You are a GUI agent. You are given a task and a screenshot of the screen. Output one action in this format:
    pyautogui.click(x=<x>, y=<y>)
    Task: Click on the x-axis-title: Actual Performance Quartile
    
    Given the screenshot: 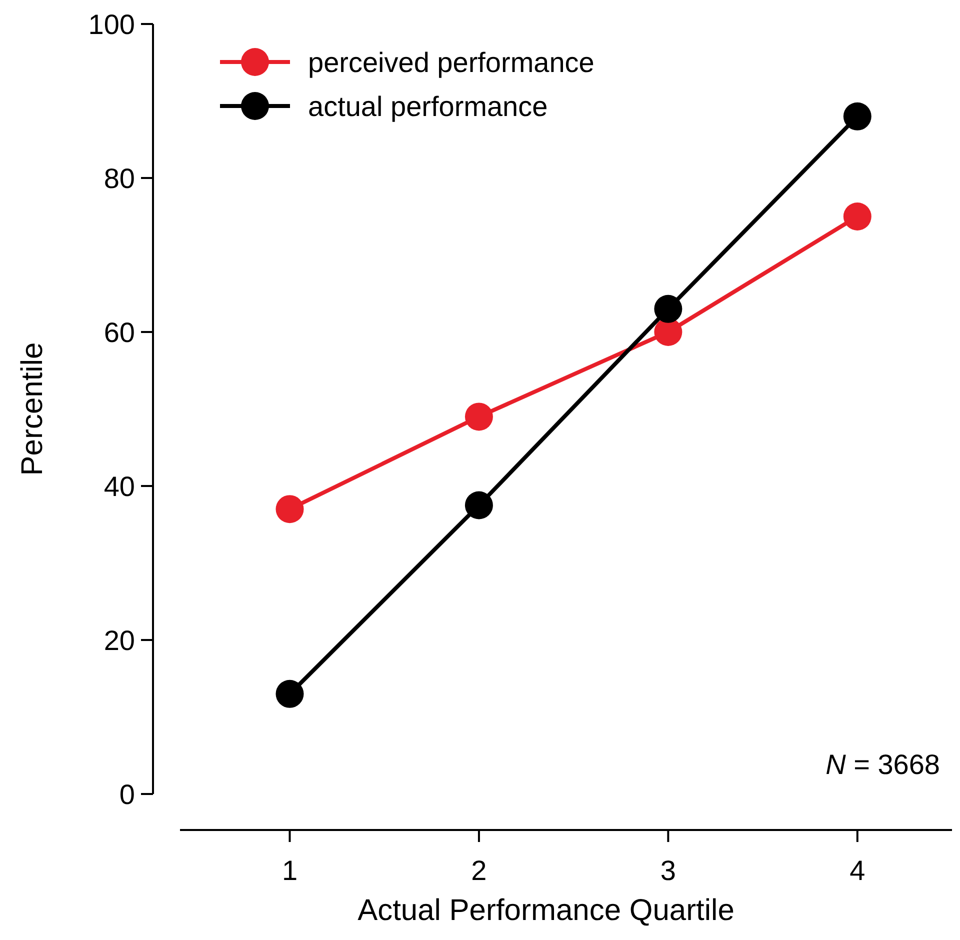 What is the action you would take?
    pyautogui.click(x=546, y=910)
    